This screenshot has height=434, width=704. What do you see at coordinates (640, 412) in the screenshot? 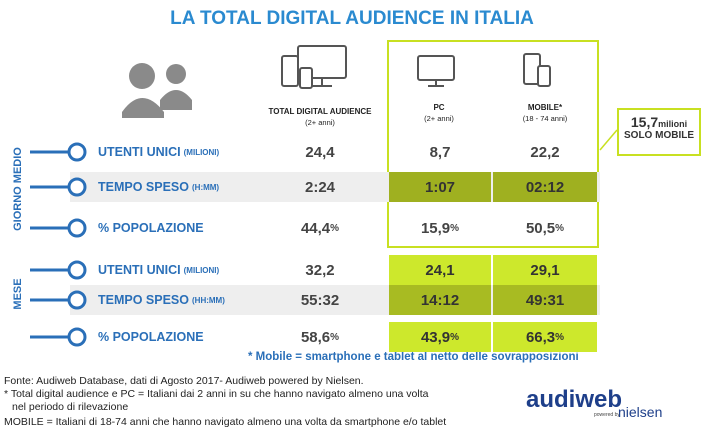
I see `logo-partner: nielsen` at bounding box center [640, 412].